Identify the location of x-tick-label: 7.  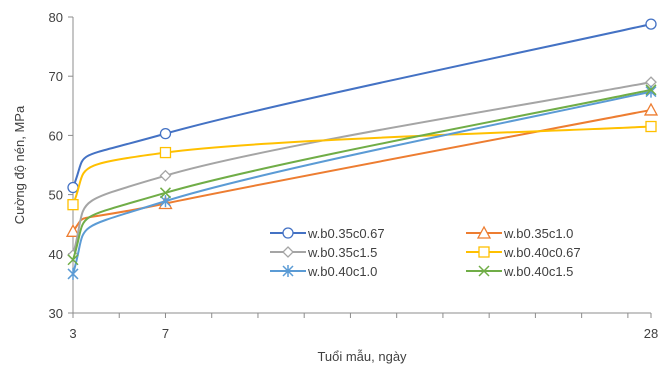
(165, 333).